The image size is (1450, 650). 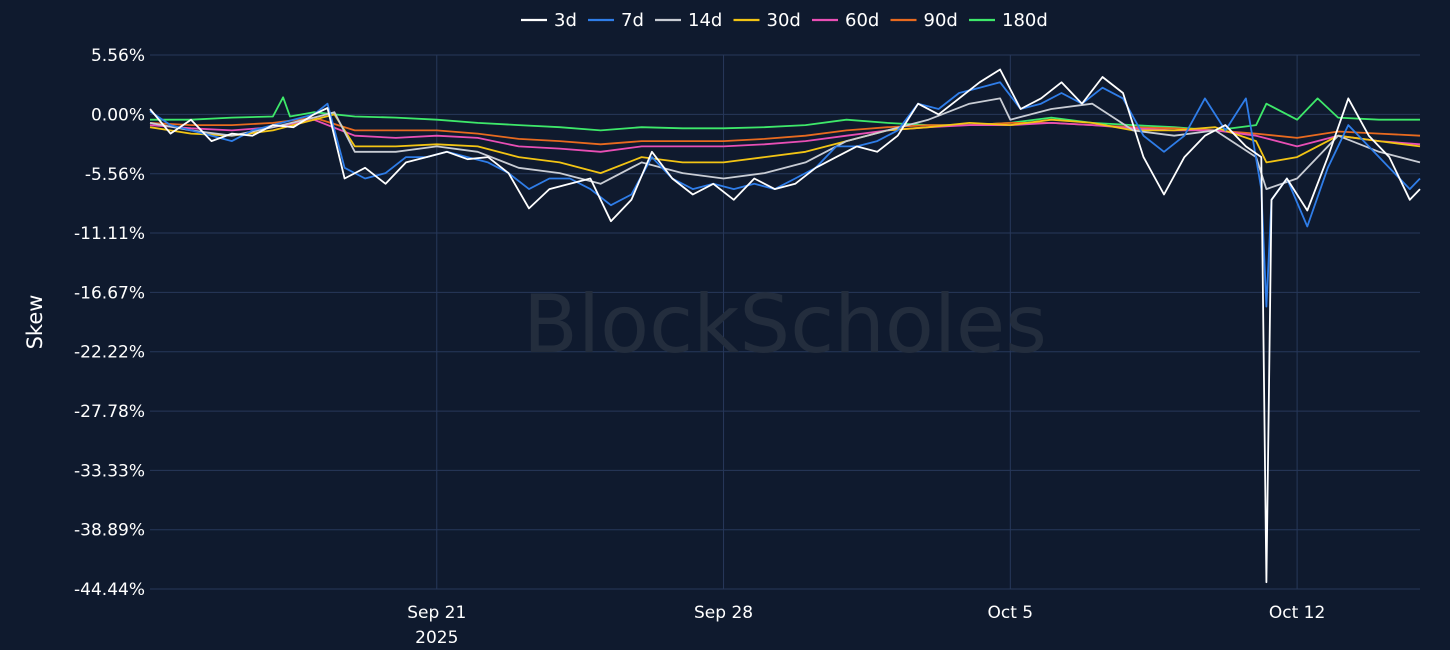 I want to click on y-tick-label: 5.56%, so click(x=118, y=56).